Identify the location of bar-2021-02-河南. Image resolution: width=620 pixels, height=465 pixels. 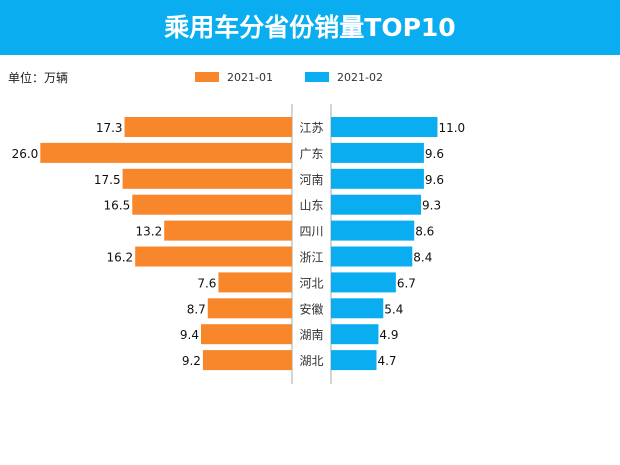
(377, 178).